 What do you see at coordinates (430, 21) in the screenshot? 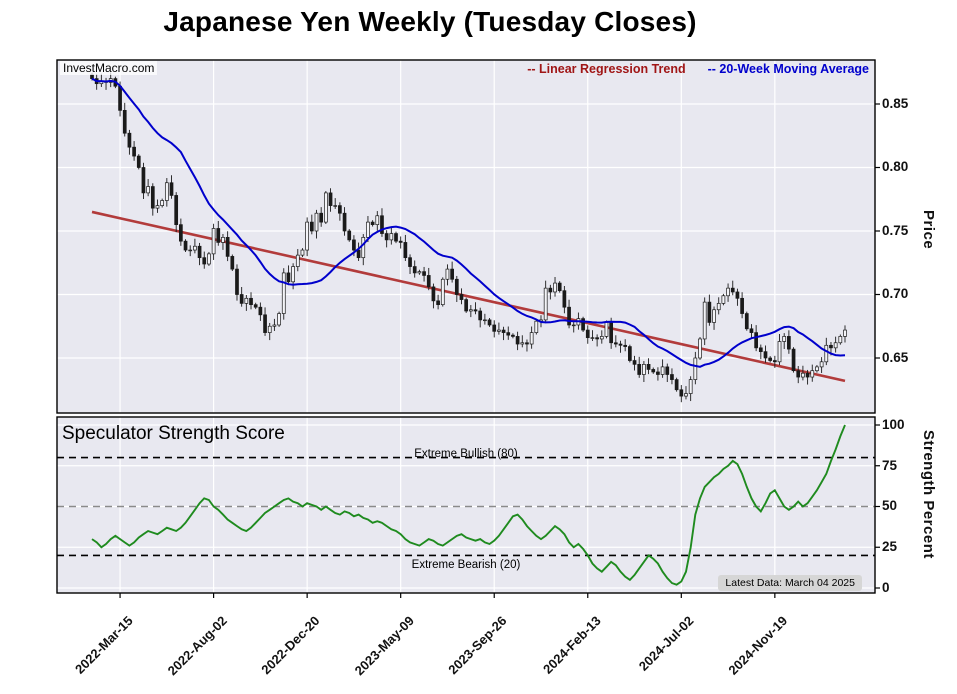
I see `chart-title: Japanese Yen Weekly (Tuesday Closes)` at bounding box center [430, 21].